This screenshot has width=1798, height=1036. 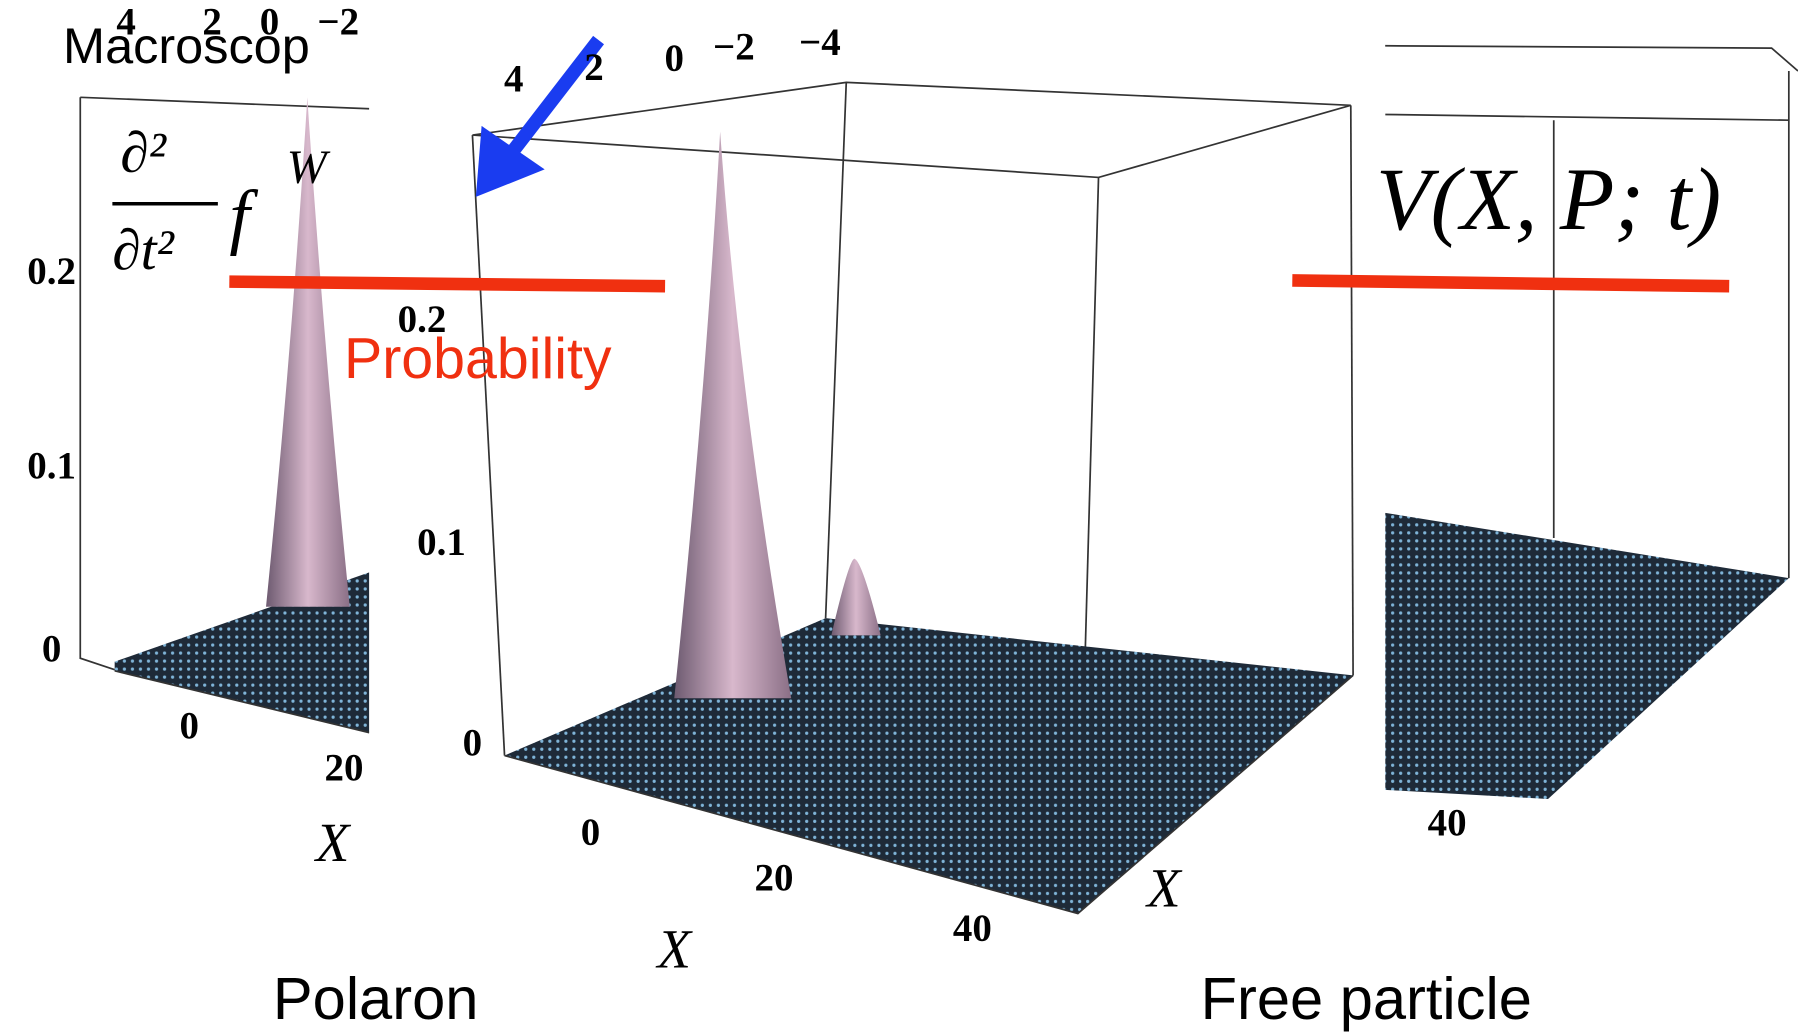 What do you see at coordinates (243, 215) in the screenshot?
I see `function: f` at bounding box center [243, 215].